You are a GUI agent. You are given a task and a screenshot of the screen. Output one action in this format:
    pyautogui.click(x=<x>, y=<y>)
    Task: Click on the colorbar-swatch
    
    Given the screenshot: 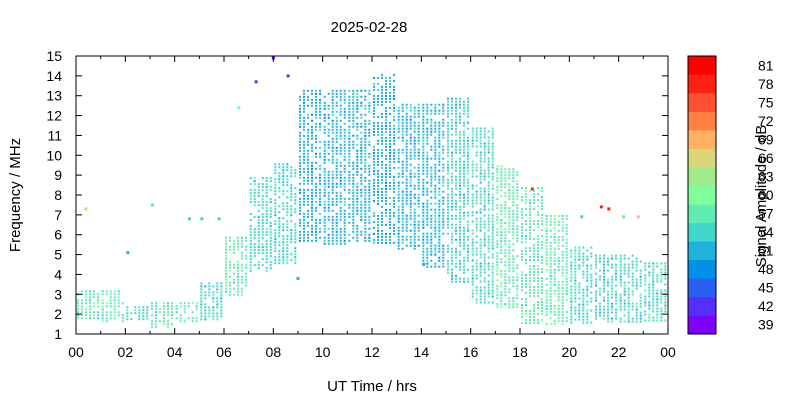 What is the action you would take?
    pyautogui.click(x=702, y=232)
    